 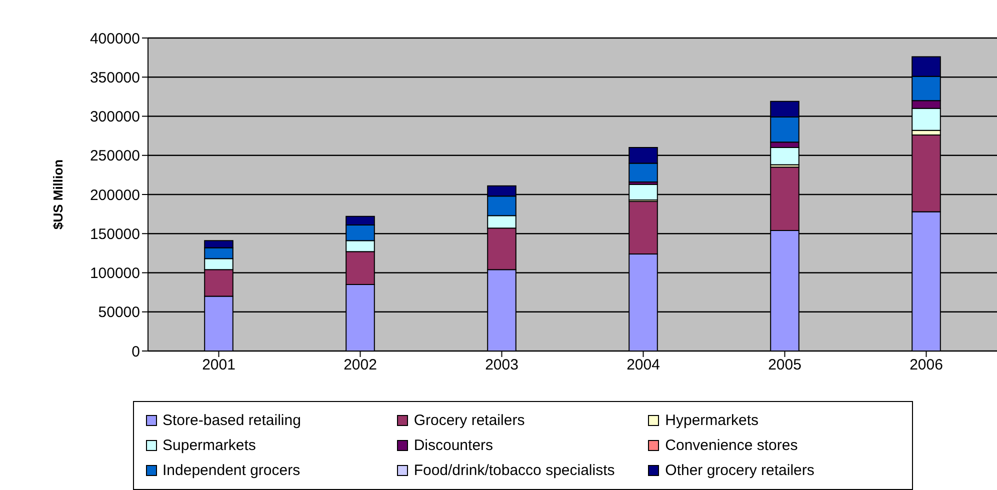 I want to click on x-tick-label: 2001, so click(x=219, y=365).